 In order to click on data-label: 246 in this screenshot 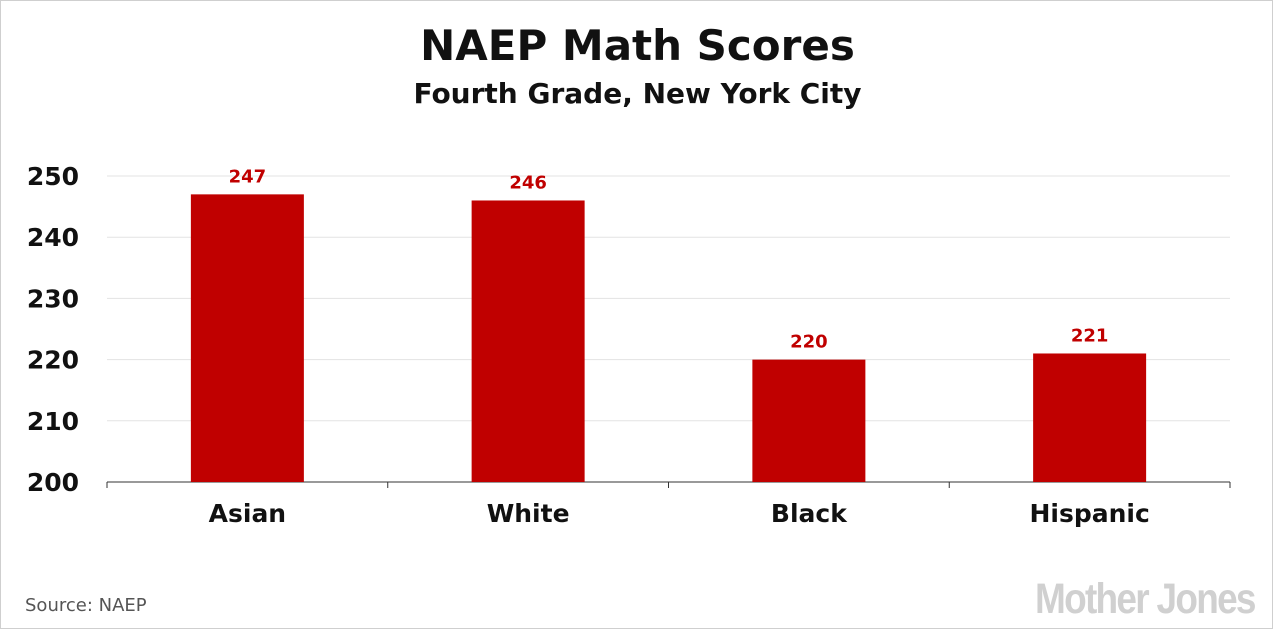, I will do `click(528, 182)`.